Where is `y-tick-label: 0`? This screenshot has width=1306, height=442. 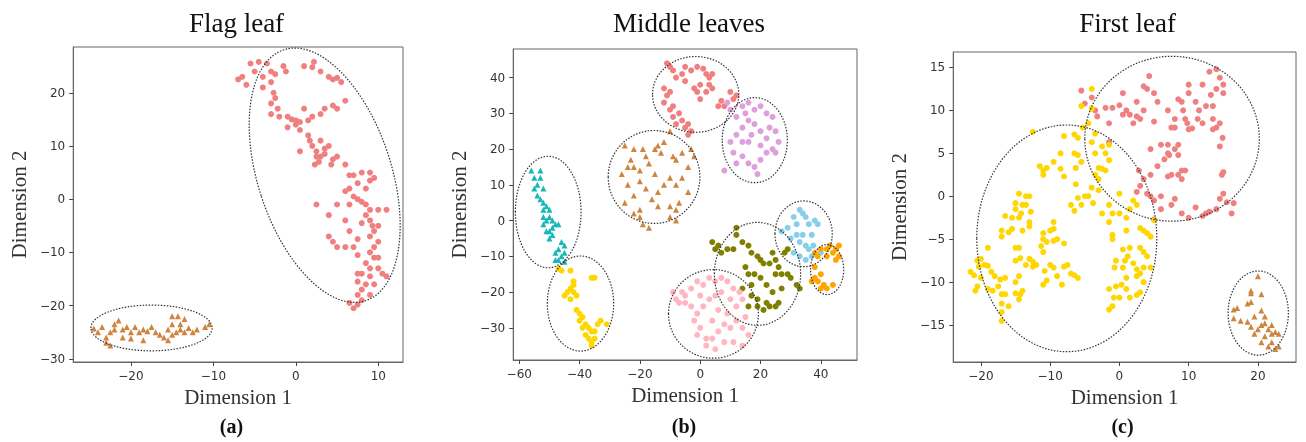
y-tick-label: 0 is located at coordinates (941, 196).